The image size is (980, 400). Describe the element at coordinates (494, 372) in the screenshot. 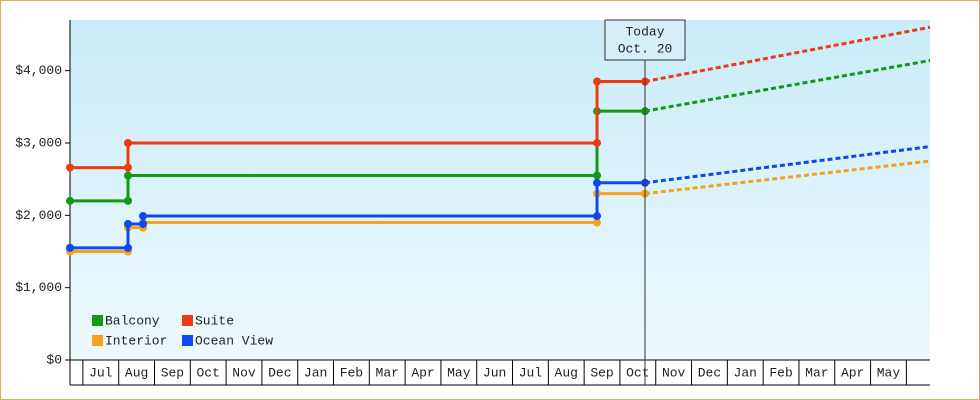

I see `x-tick-label: Jun` at that location.